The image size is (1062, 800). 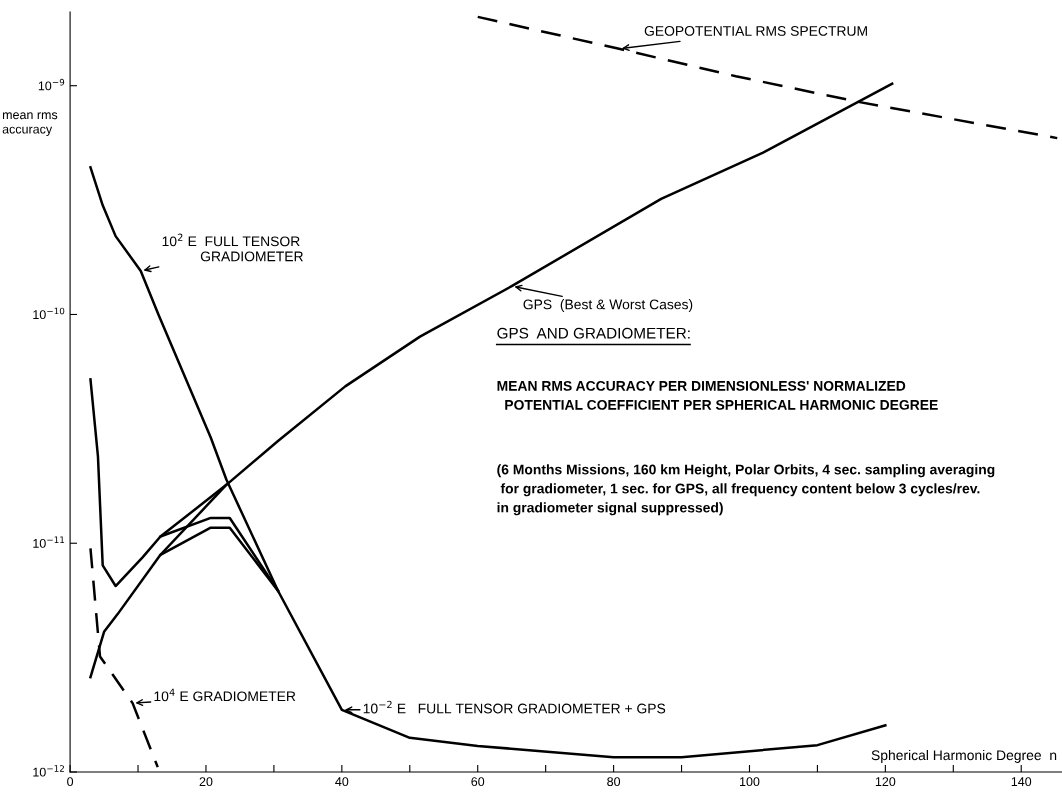 I want to click on annotation: (6 Months Missions, 160 km Height, Polar Orbits, 4 sec. sampling averaging for gradiometer, 1 sec. for GPS, all frequency content below 3 cycles/rev. in gradiometer signal suppressed), so click(x=746, y=490).